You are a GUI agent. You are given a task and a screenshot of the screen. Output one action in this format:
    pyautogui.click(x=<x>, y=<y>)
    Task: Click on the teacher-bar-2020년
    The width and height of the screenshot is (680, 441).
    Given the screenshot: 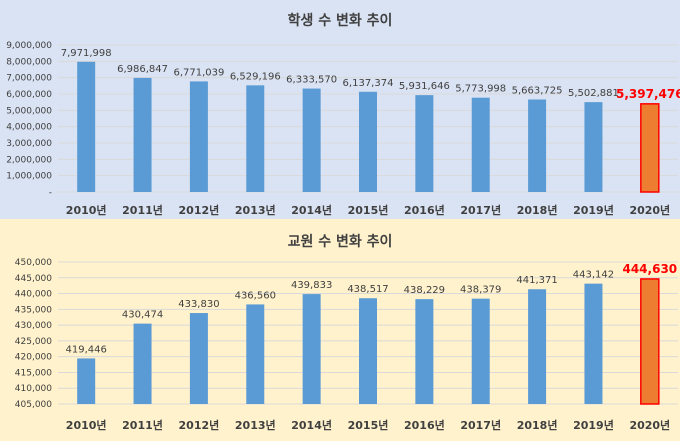 What is the action you would take?
    pyautogui.click(x=650, y=341)
    